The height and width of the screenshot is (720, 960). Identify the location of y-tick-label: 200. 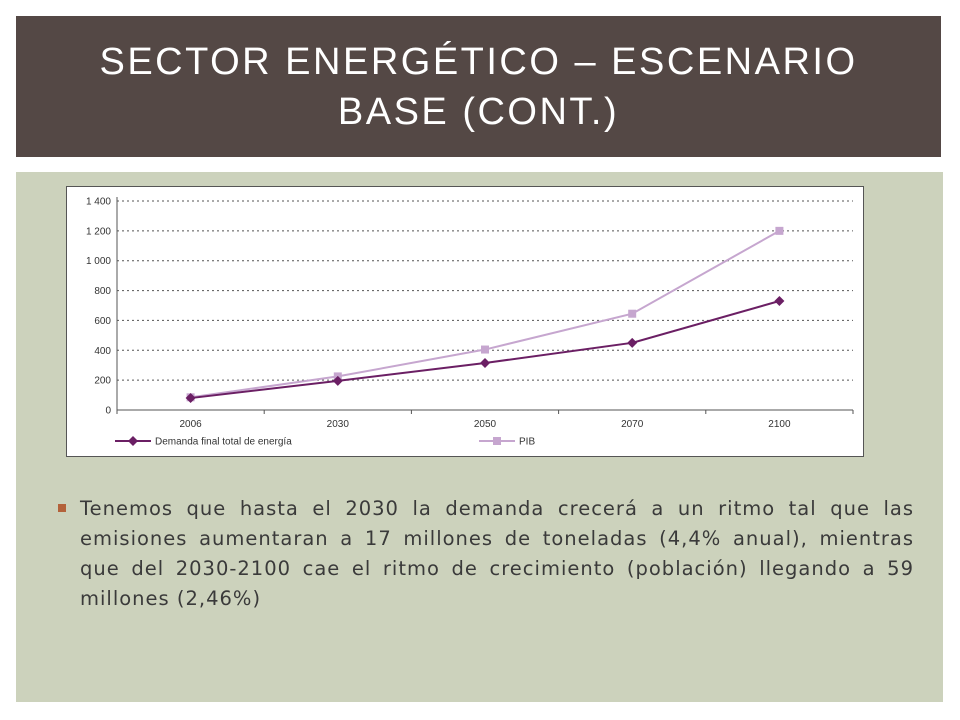
(102, 381).